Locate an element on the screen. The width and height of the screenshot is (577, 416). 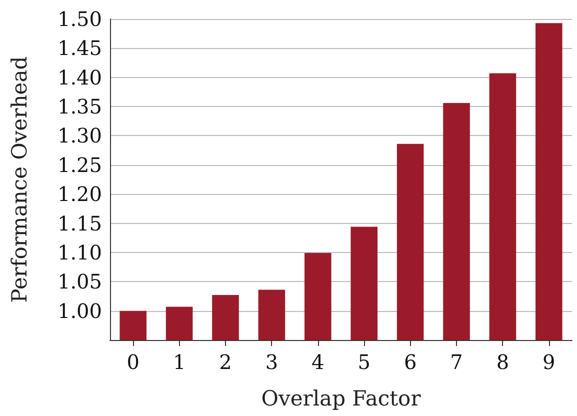
x-tick-label: 9 is located at coordinates (549, 362).